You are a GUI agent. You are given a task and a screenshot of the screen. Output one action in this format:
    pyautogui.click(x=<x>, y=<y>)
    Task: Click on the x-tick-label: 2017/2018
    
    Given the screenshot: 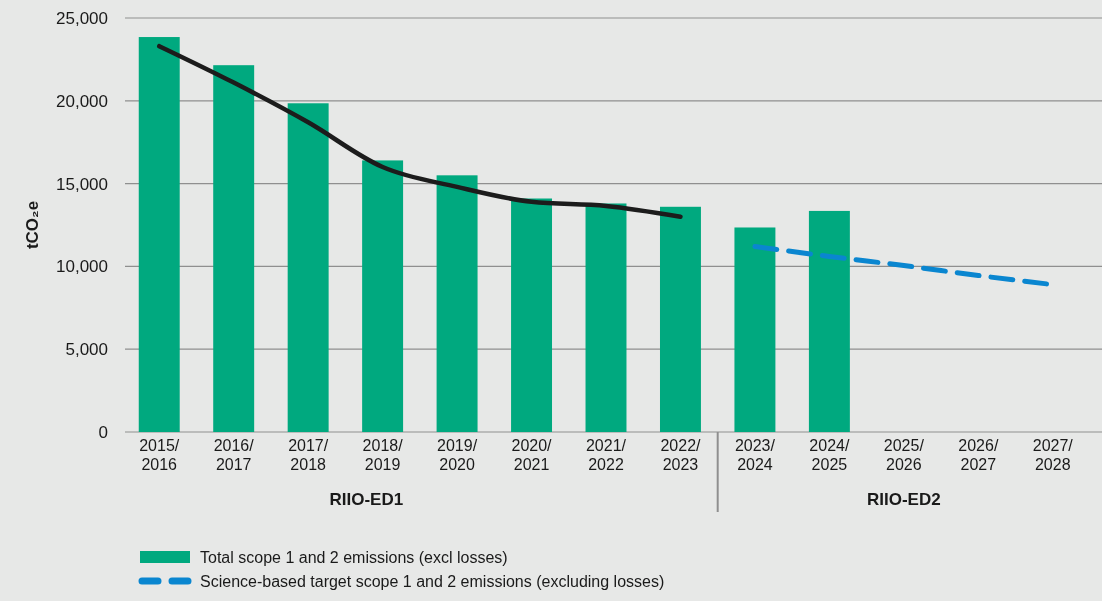 What is the action you would take?
    pyautogui.click(x=308, y=455)
    